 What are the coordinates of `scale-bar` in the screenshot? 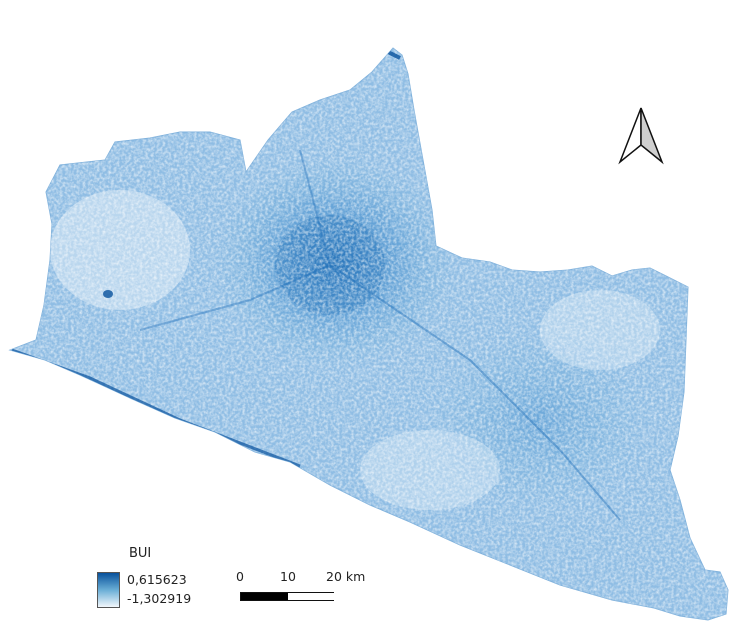 It's located at (287, 596).